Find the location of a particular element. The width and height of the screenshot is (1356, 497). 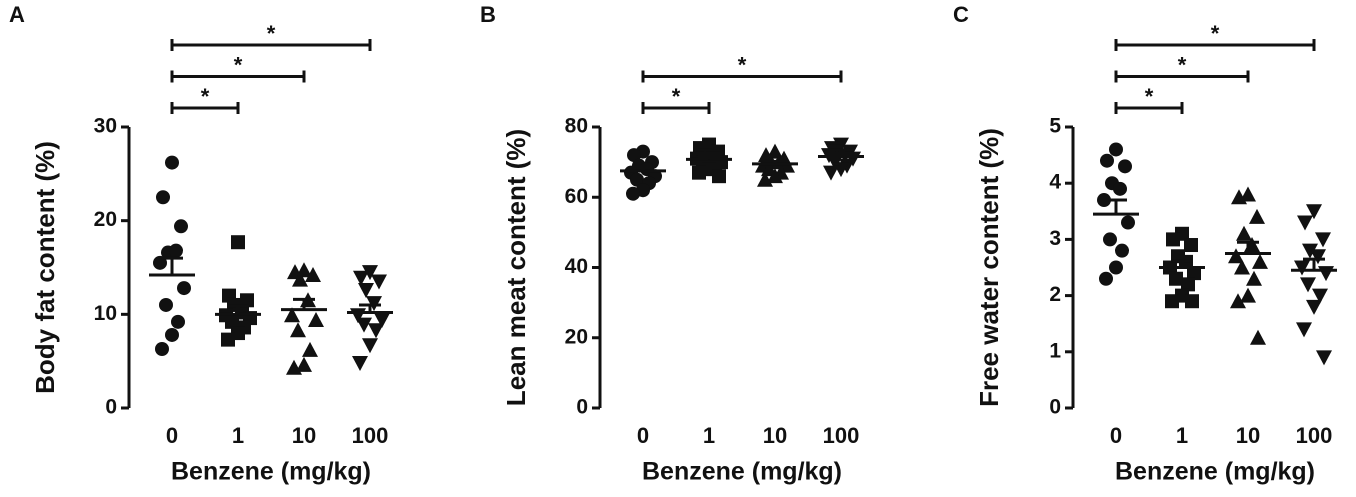

panel-label: C is located at coordinates (961, 14).